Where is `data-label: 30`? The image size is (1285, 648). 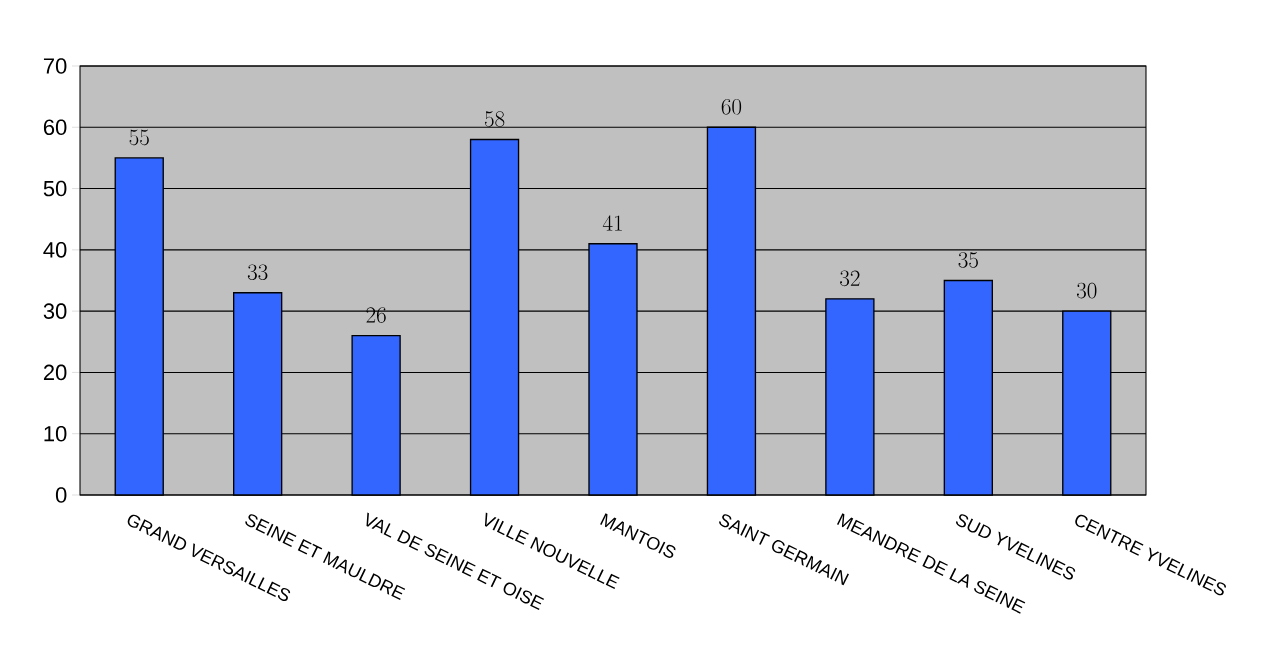 data-label: 30 is located at coordinates (1086, 290).